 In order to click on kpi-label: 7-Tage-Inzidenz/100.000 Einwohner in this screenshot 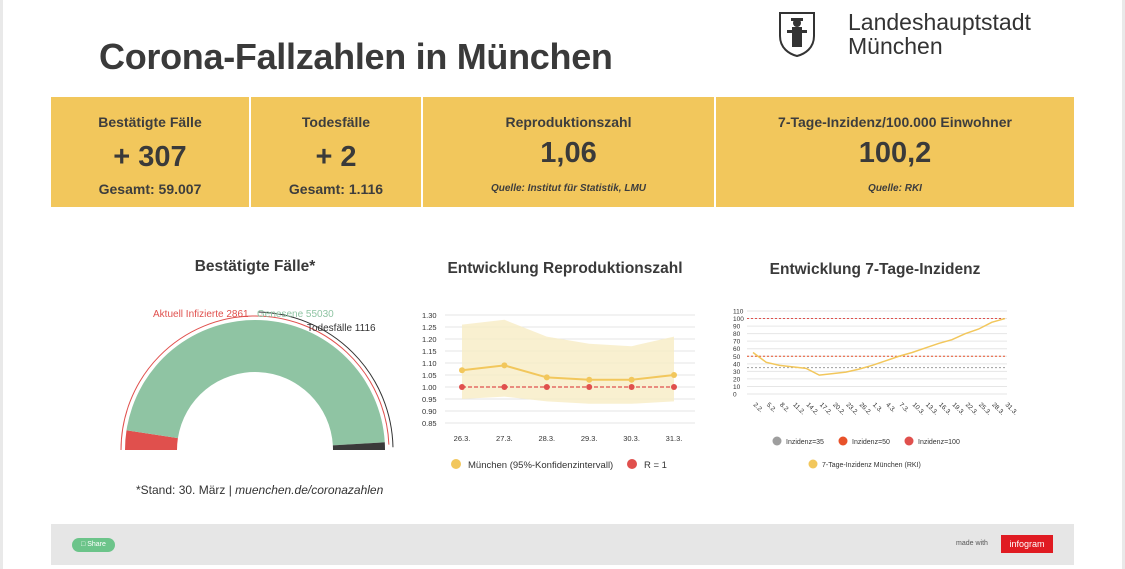, I will do `click(895, 122)`.